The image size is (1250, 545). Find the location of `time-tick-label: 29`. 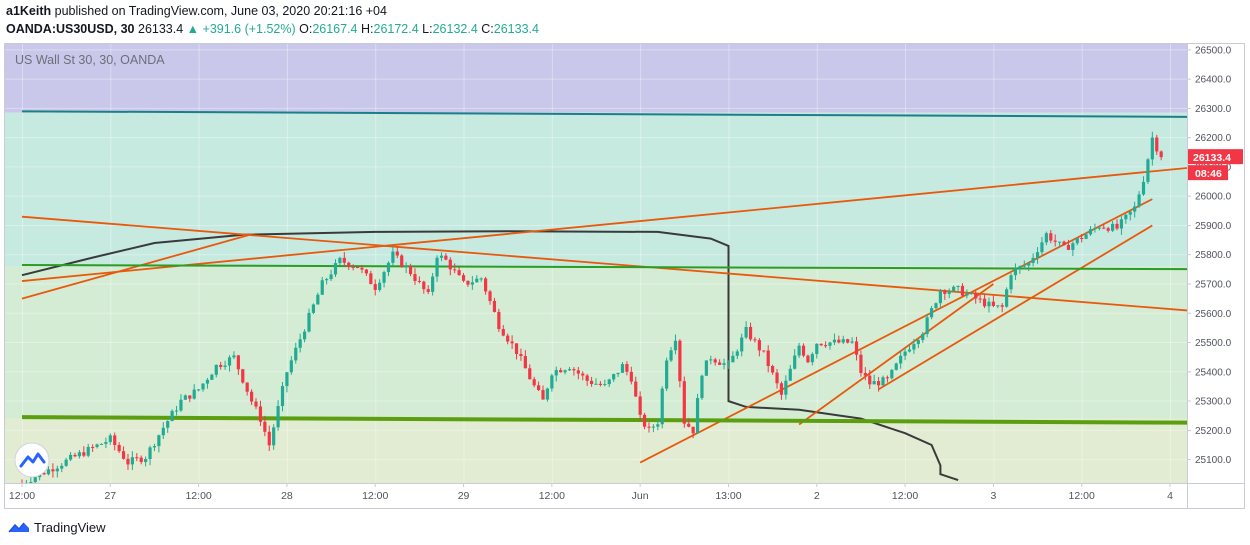

time-tick-label: 29 is located at coordinates (464, 496).